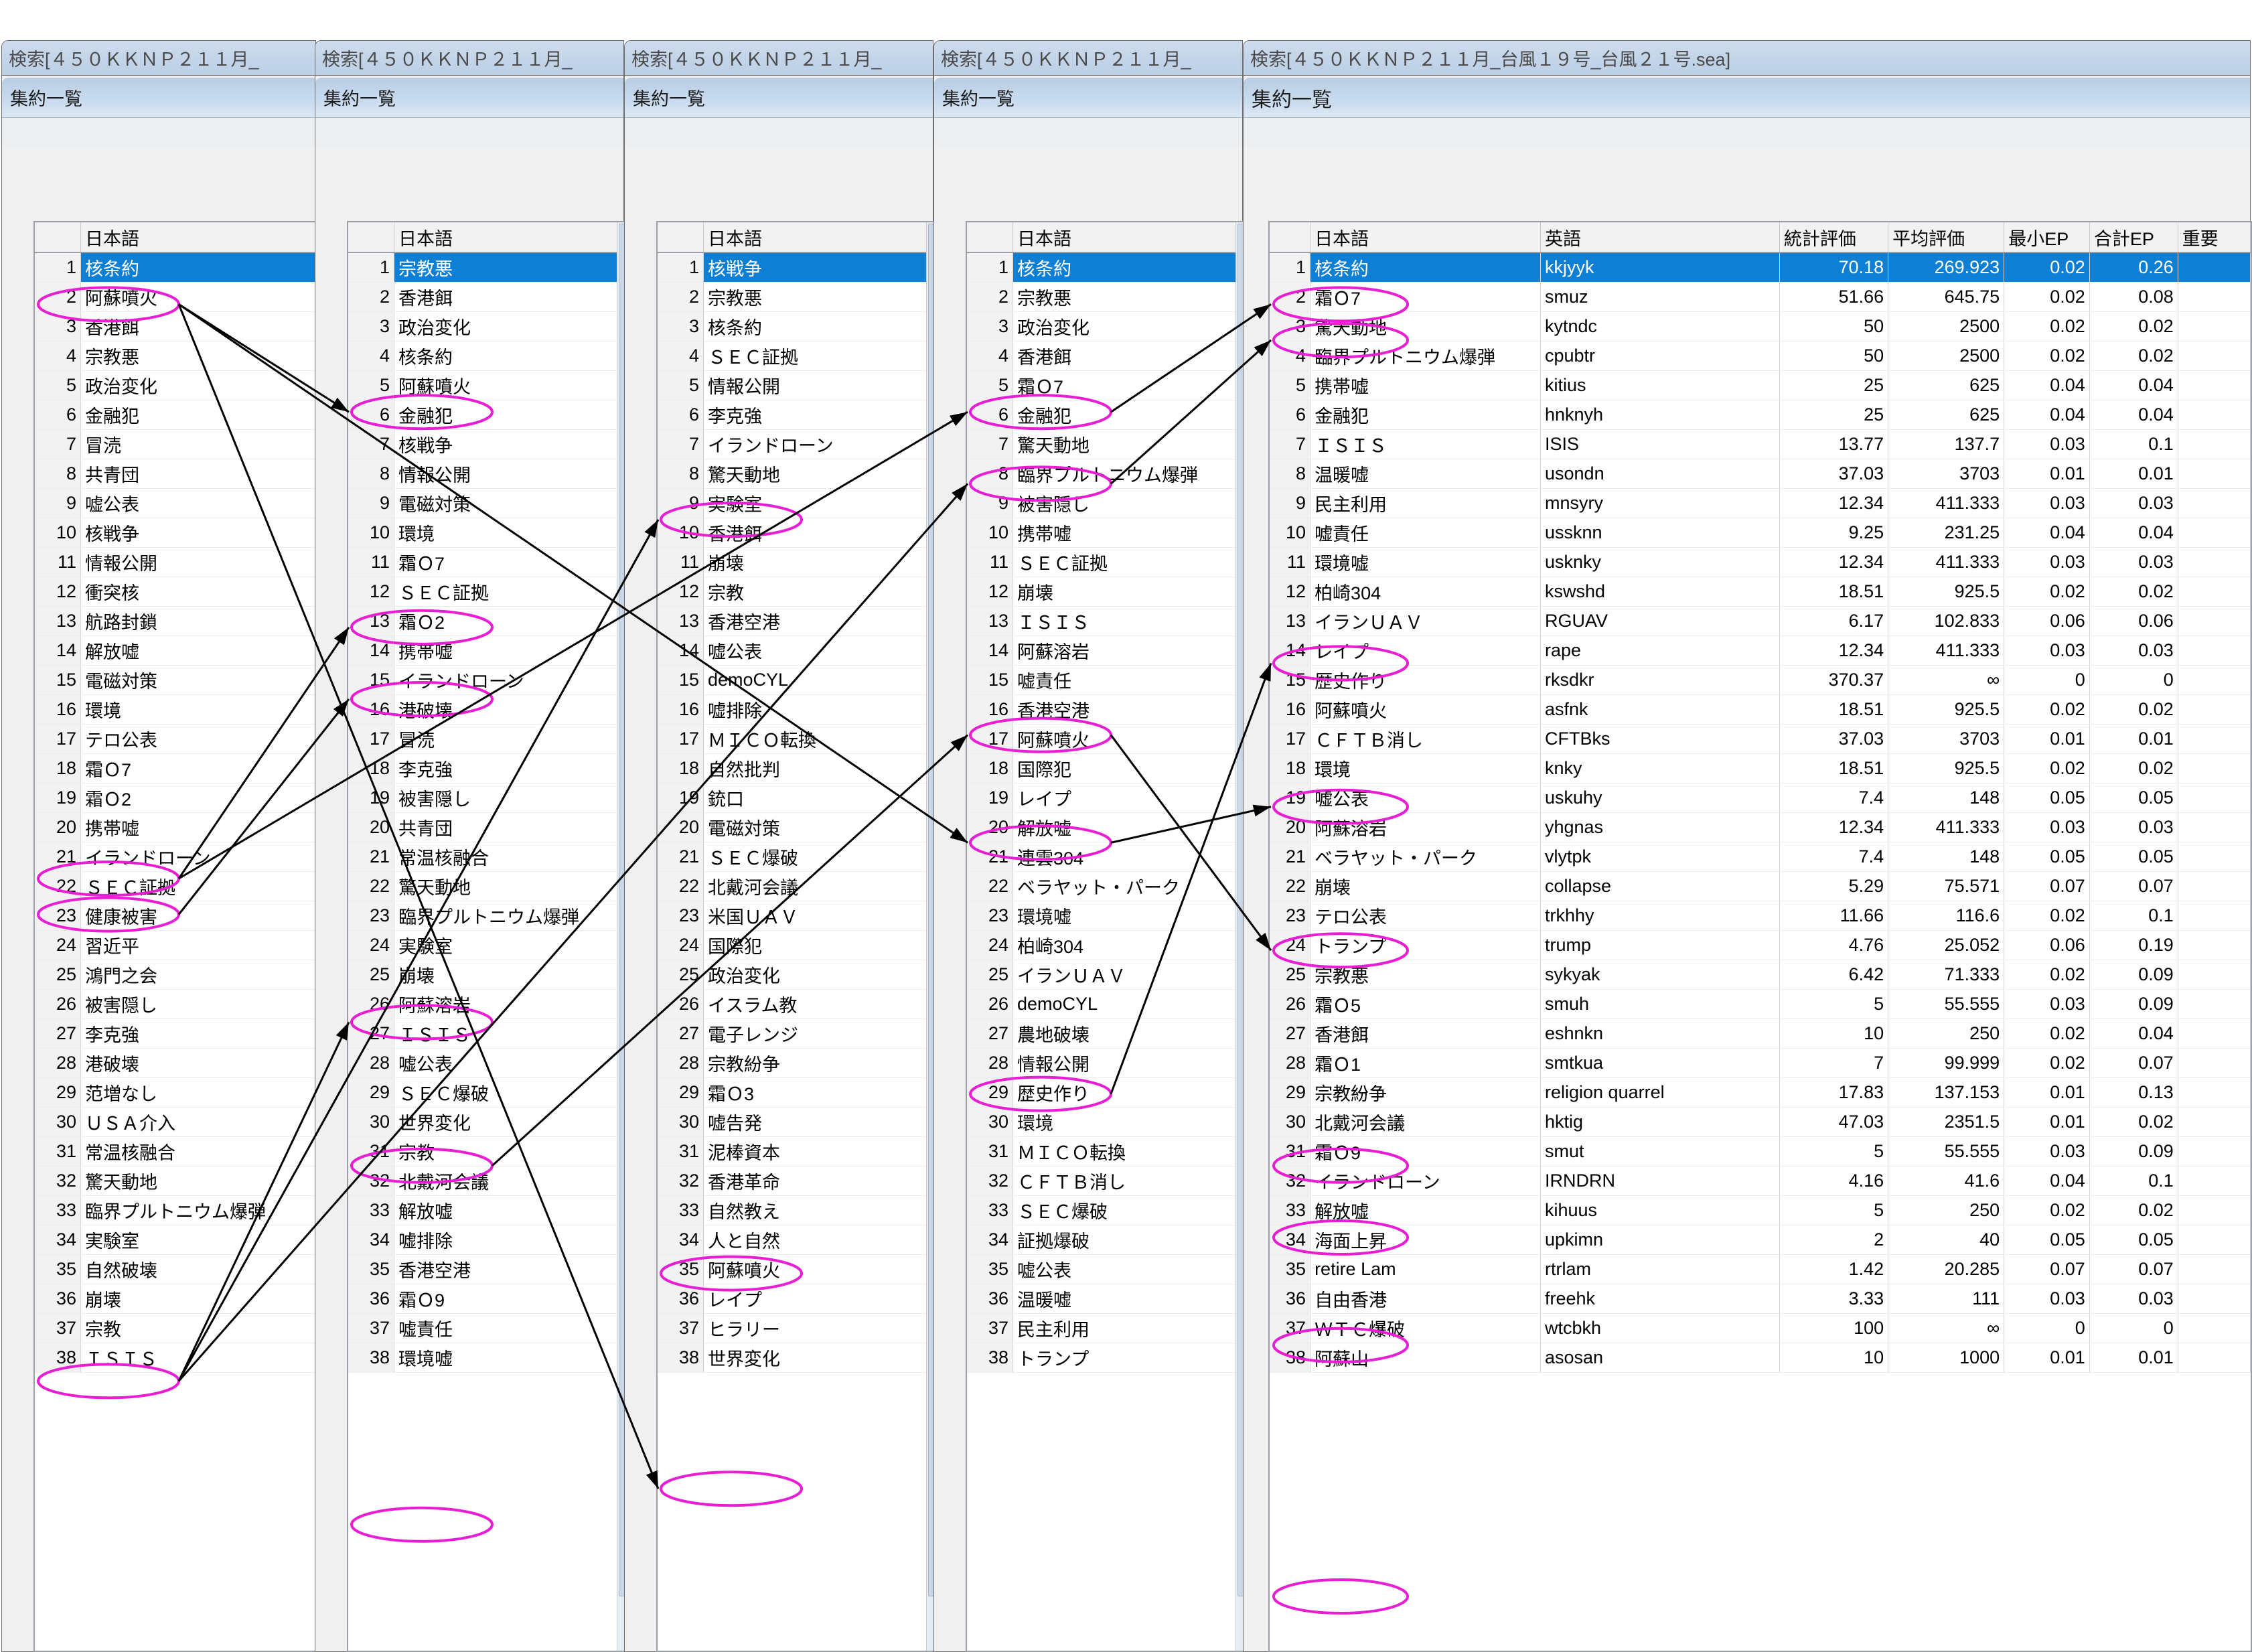  I want to click on cell-japanese: テロ公表, so click(204, 739).